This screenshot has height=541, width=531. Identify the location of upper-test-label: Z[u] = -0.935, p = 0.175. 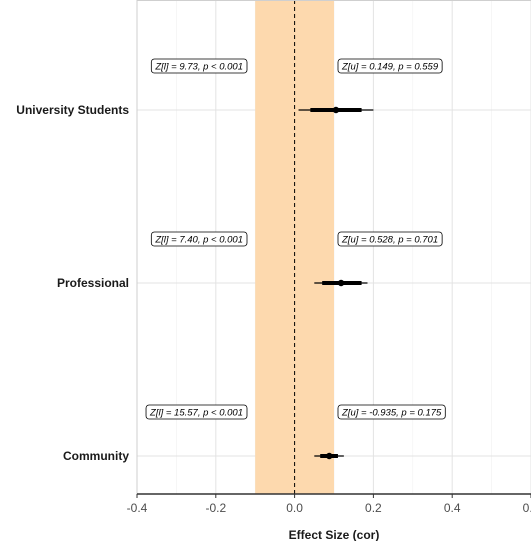
(391, 412).